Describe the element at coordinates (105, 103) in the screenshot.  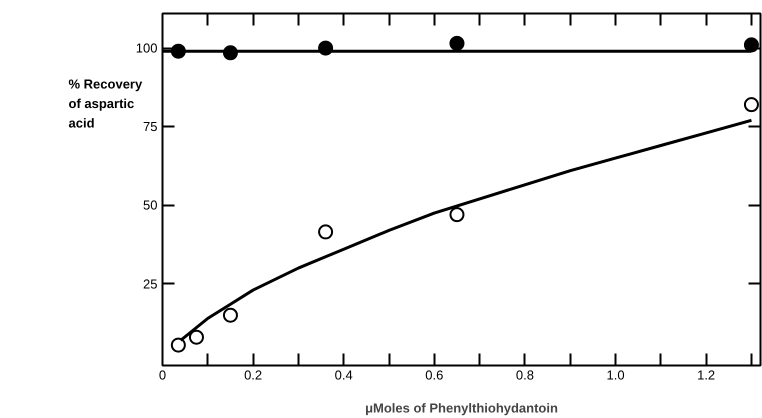
I see `y-axis-title: % Recovery of aspartic acid` at that location.